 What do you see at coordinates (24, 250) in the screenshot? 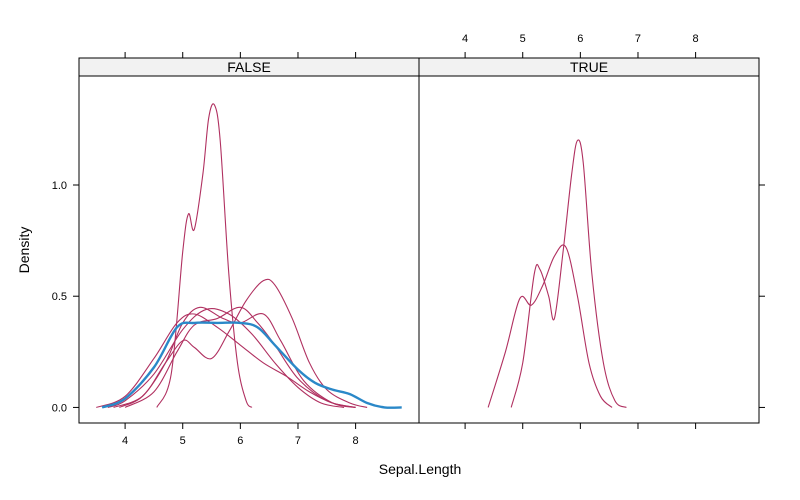
I see `y-axis-label: Density` at bounding box center [24, 250].